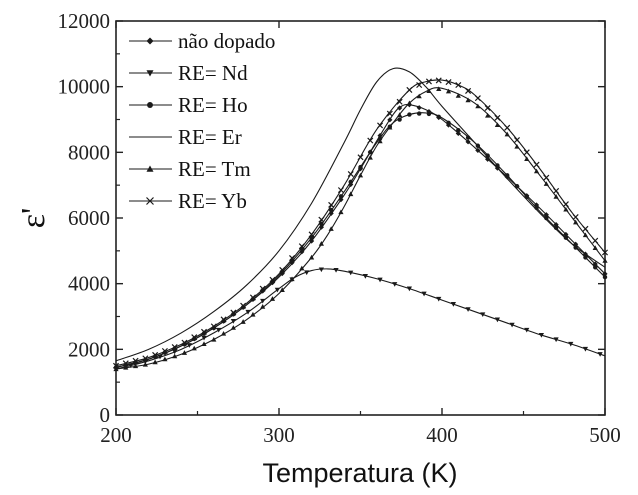 This screenshot has width=638, height=495. I want to click on x-tick-label: 400, so click(442, 435).